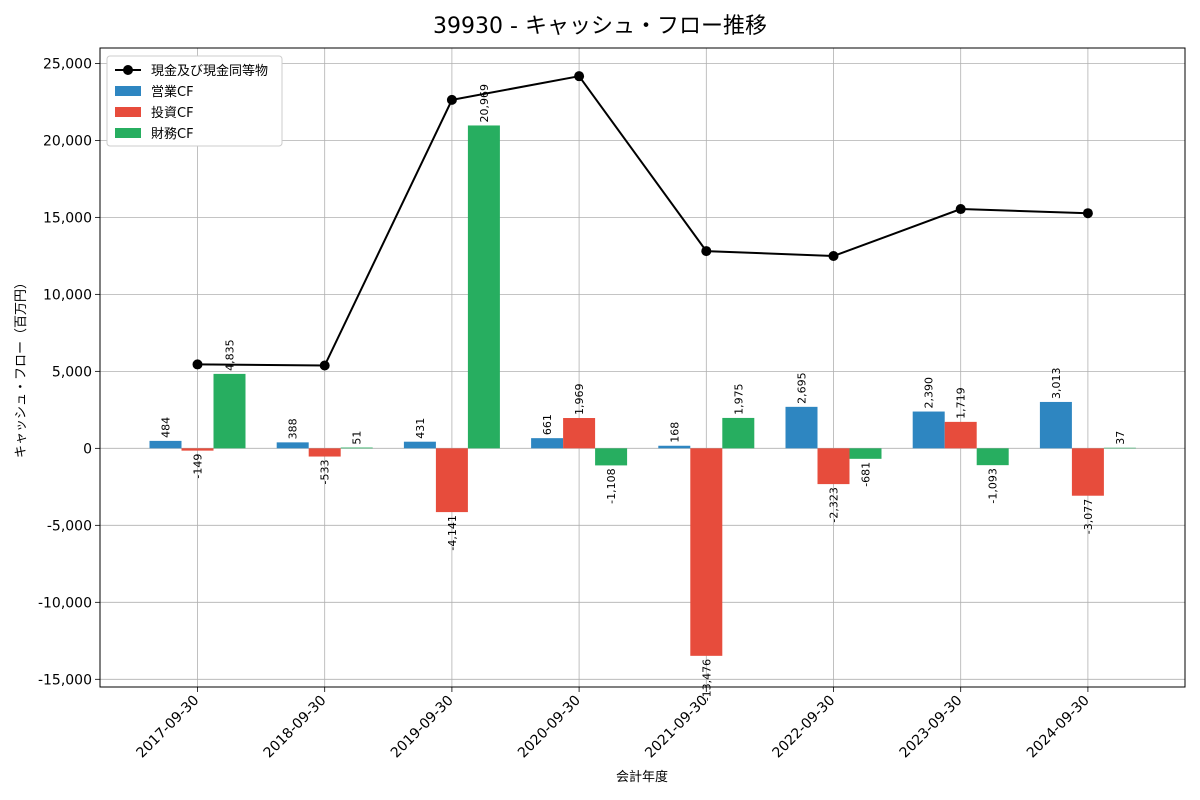  I want to click on data-label: 20,969, so click(484, 103).